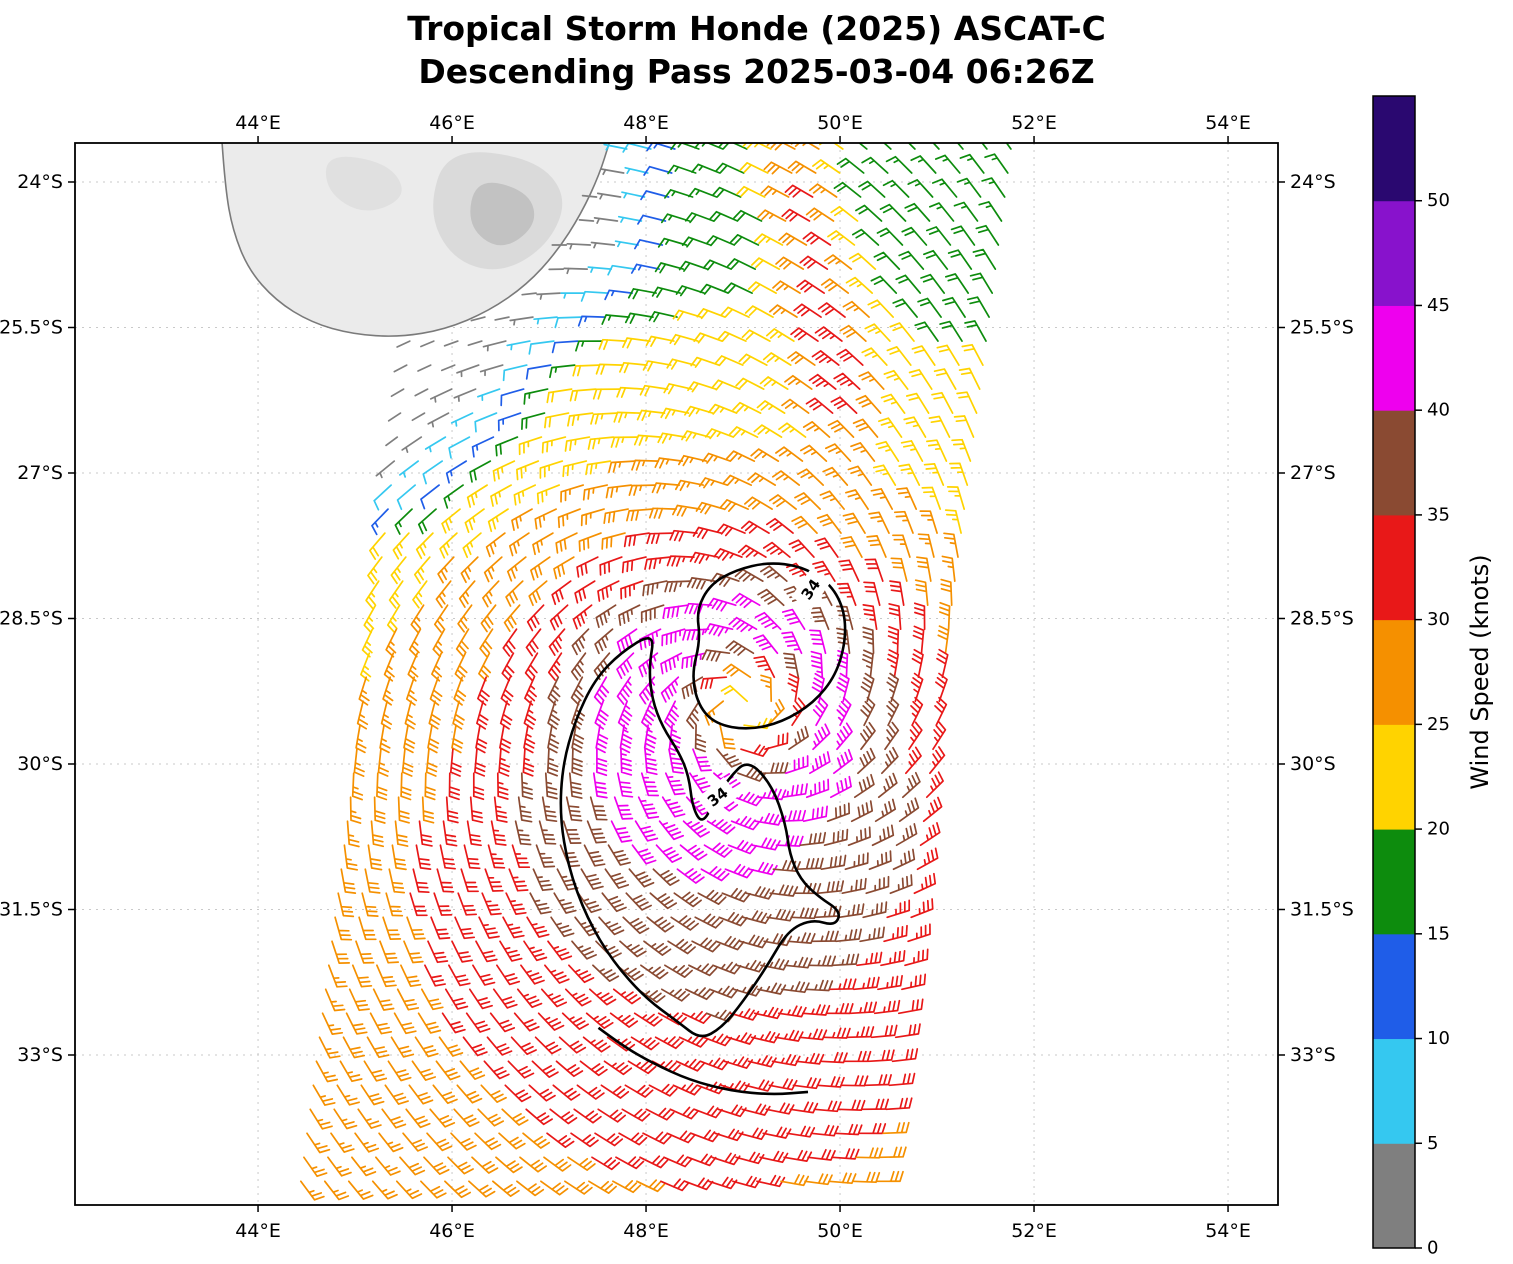 Image resolution: width=1513 pixels, height=1264 pixels. What do you see at coordinates (1438, 305) in the screenshot?
I see `svg-text: 45` at bounding box center [1438, 305].